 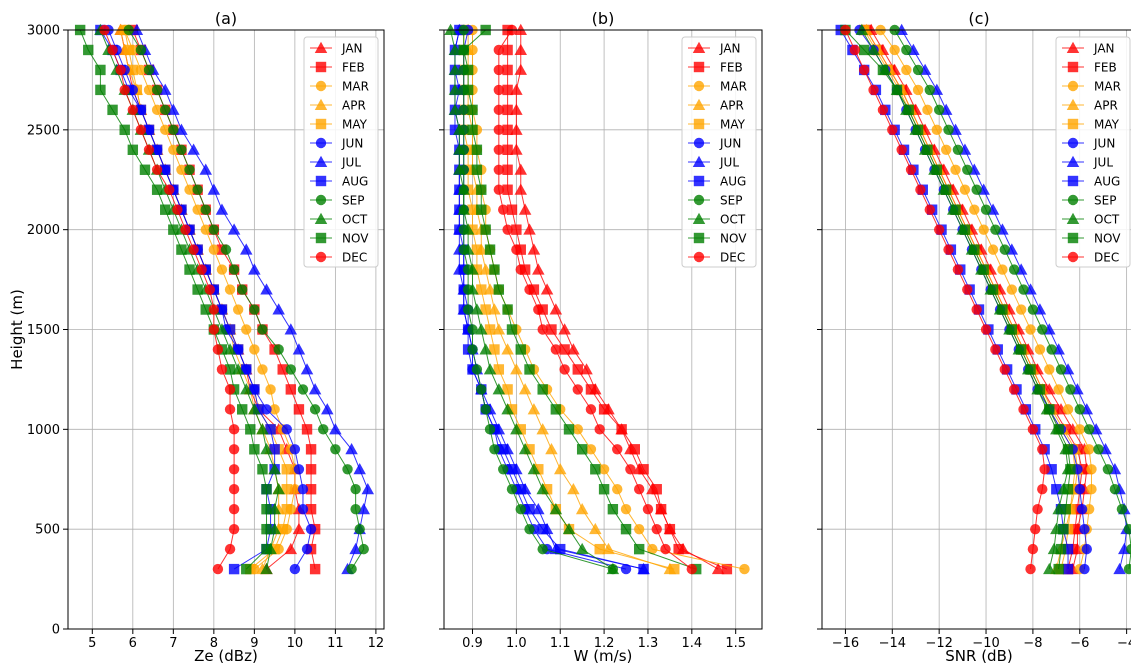 What do you see at coordinates (730, 49) in the screenshot?
I see `legend-label: JAN` at bounding box center [730, 49].